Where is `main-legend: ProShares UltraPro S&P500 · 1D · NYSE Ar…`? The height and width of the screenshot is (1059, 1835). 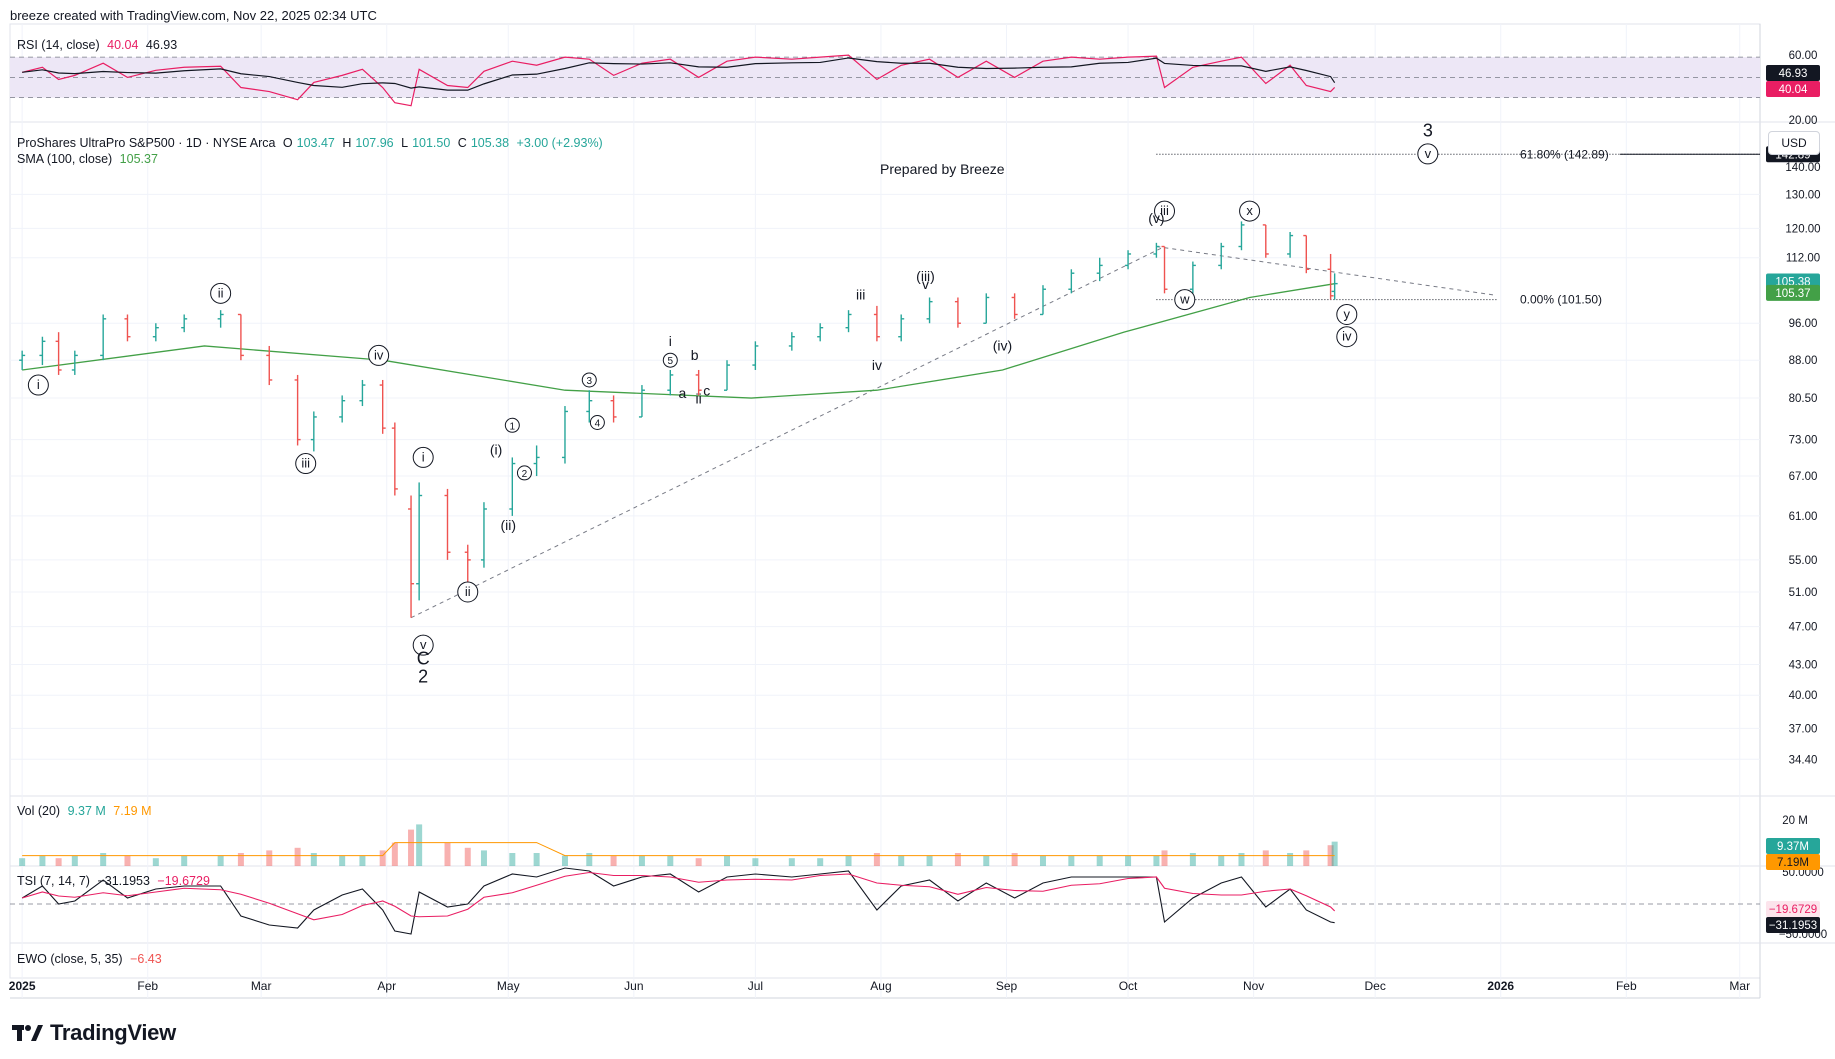 main-legend: ProShares UltraPro S&P500 · 1D · NYSE Ar… is located at coordinates (312, 143).